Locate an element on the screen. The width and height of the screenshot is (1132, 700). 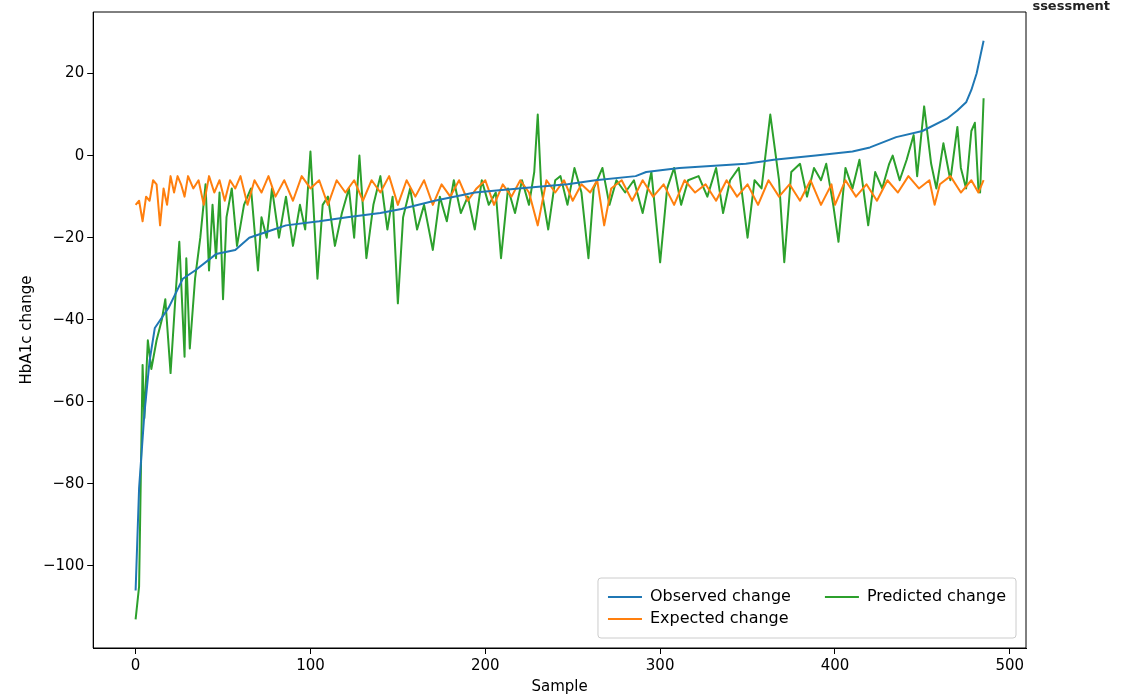
y-tick-label: −60 is located at coordinates (68, 400).